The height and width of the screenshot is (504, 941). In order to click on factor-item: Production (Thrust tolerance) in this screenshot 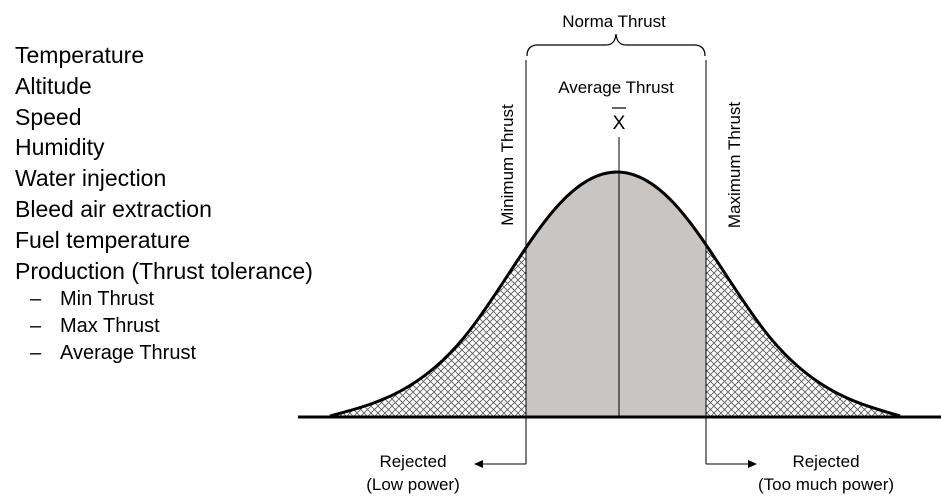, I will do `click(164, 270)`.